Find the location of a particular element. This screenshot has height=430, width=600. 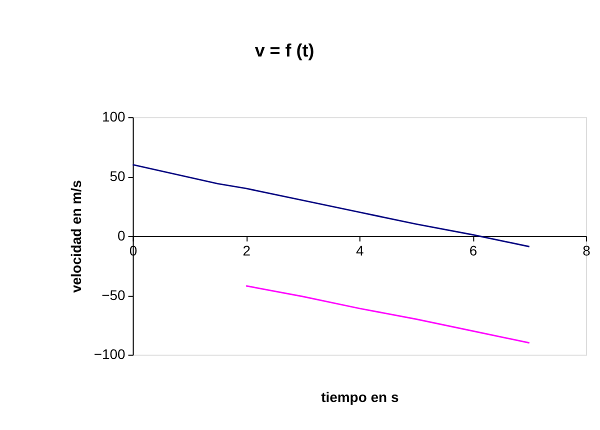

x-tick-label: 8 is located at coordinates (586, 250).